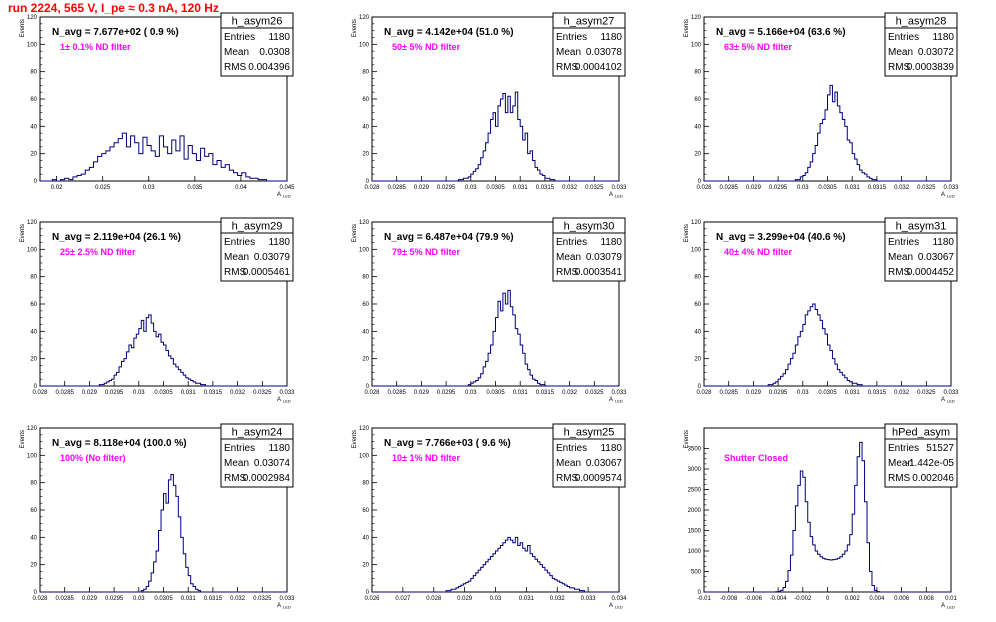 The image size is (996, 622). I want to click on stats-label: Mean, so click(900, 463).